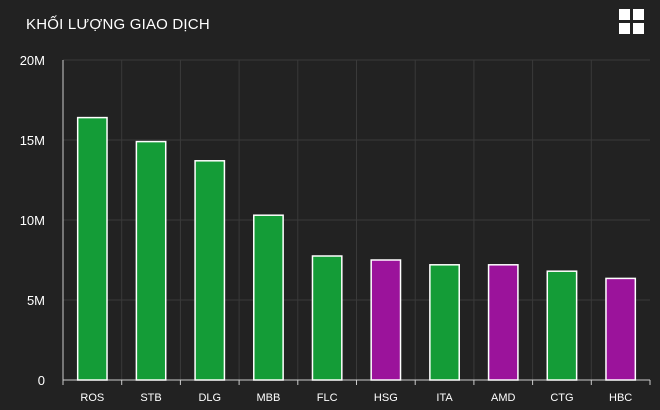 The height and width of the screenshot is (410, 660). What do you see at coordinates (210, 270) in the screenshot?
I see `bar-dlg` at bounding box center [210, 270].